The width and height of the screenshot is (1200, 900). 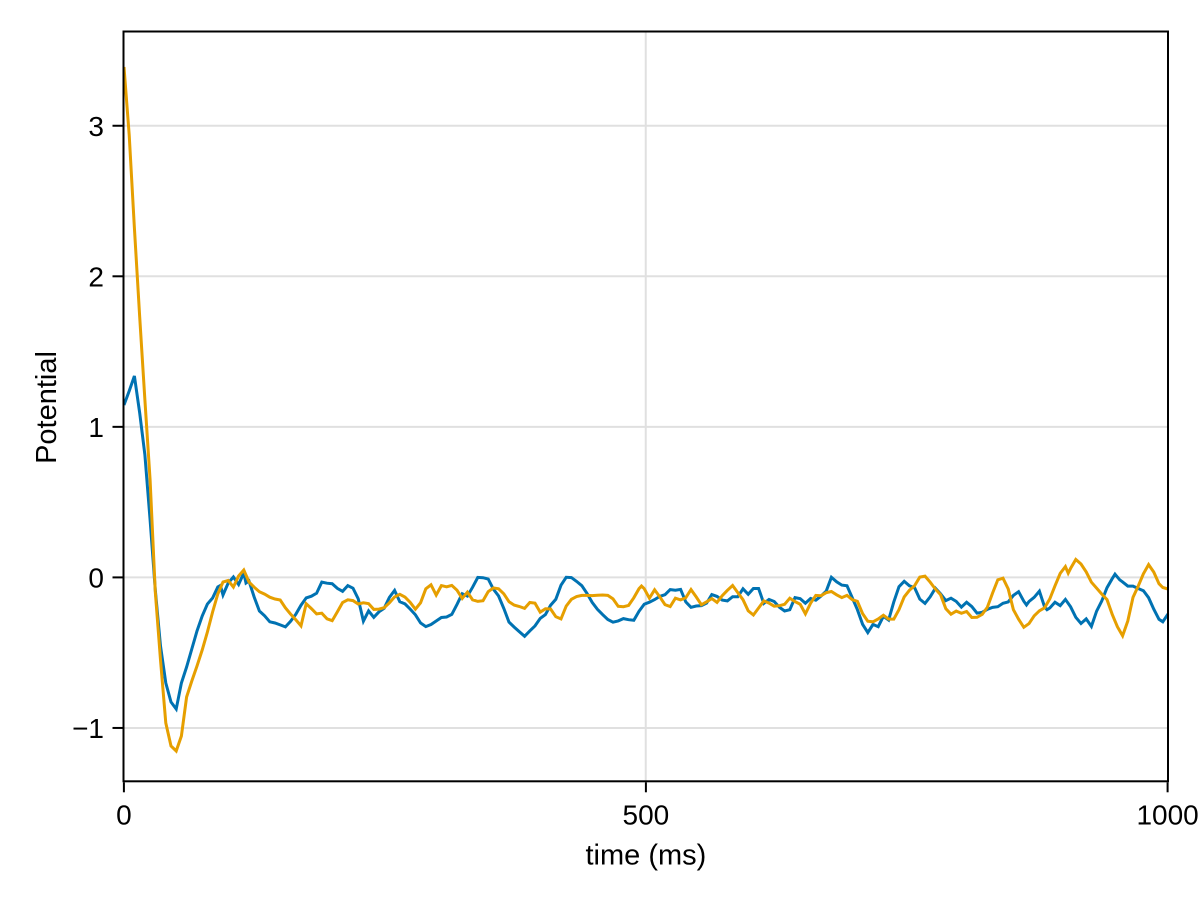 I want to click on svg-text: 500, so click(x=646, y=815).